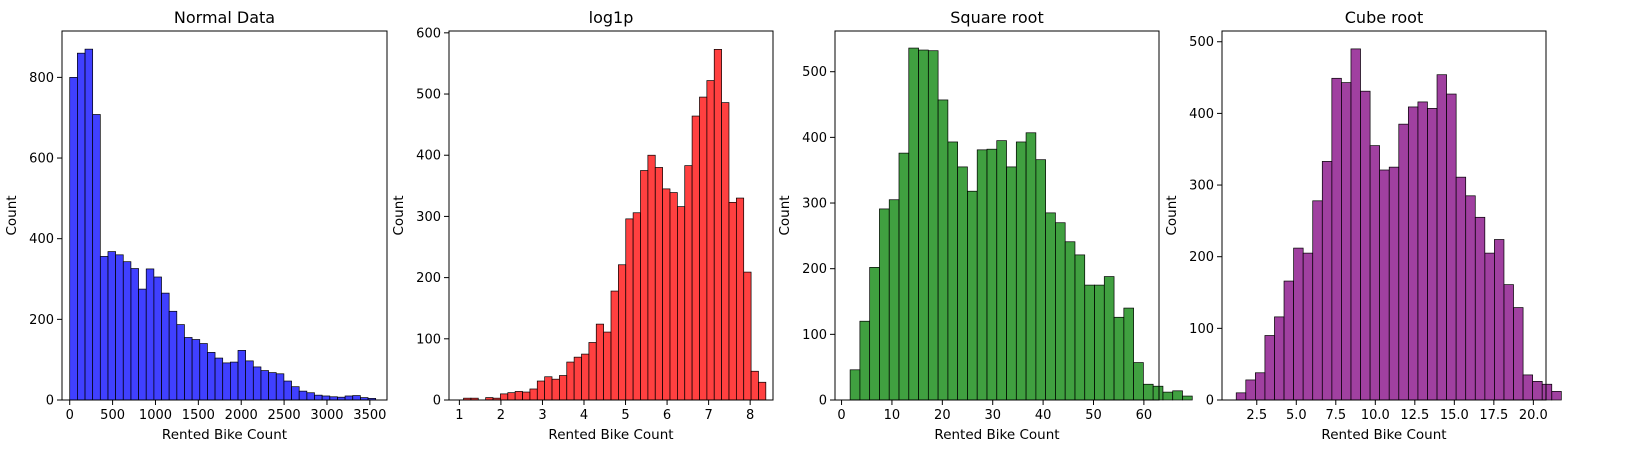 The image size is (1639, 470). Describe the element at coordinates (625, 415) in the screenshot. I see `x-tick-label: 5` at that location.